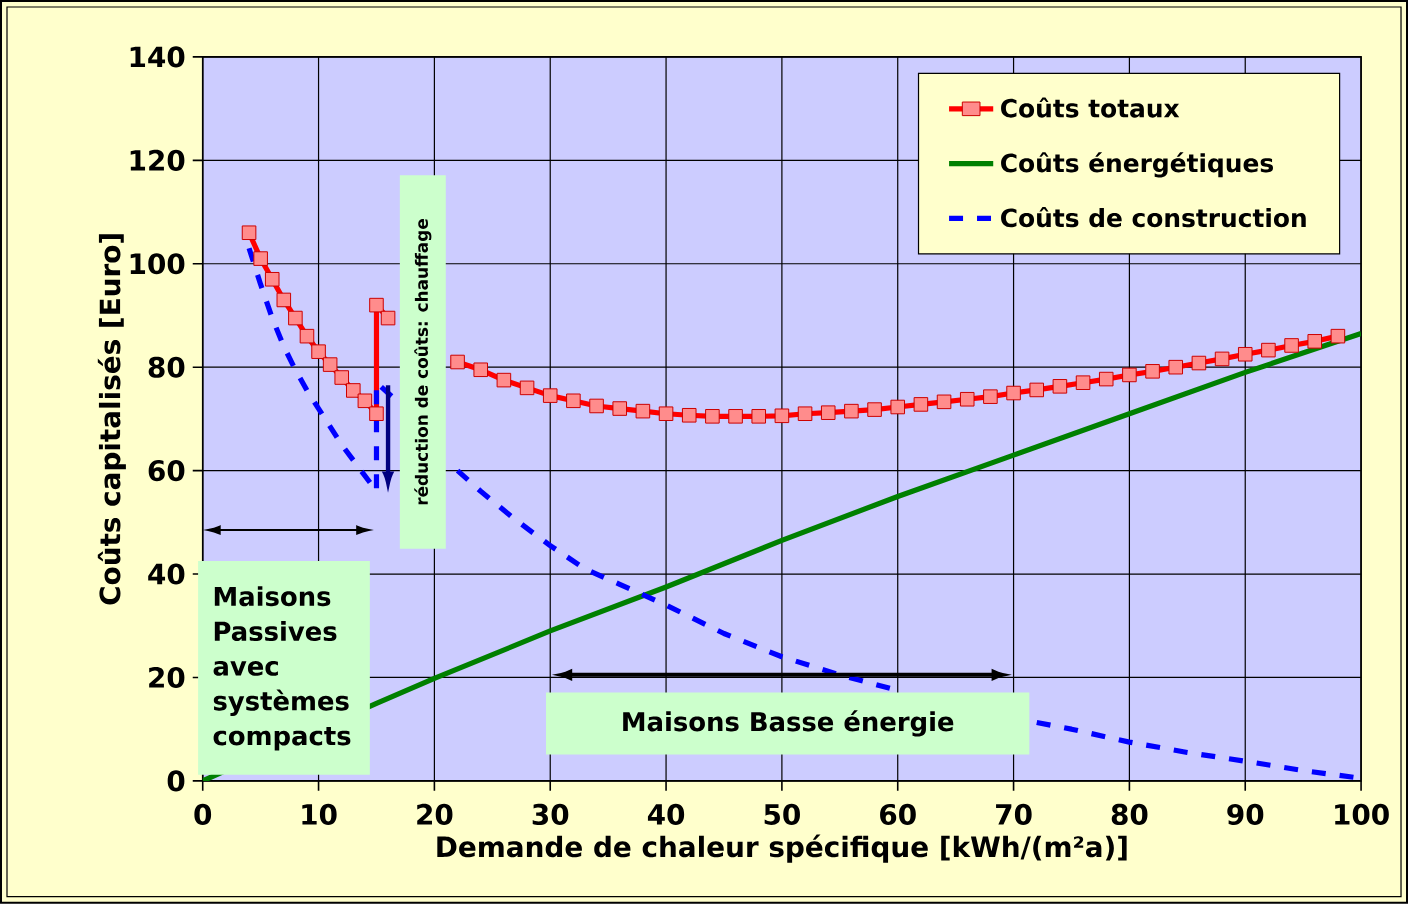  I want to click on y-tick-label: 140, so click(157, 57).